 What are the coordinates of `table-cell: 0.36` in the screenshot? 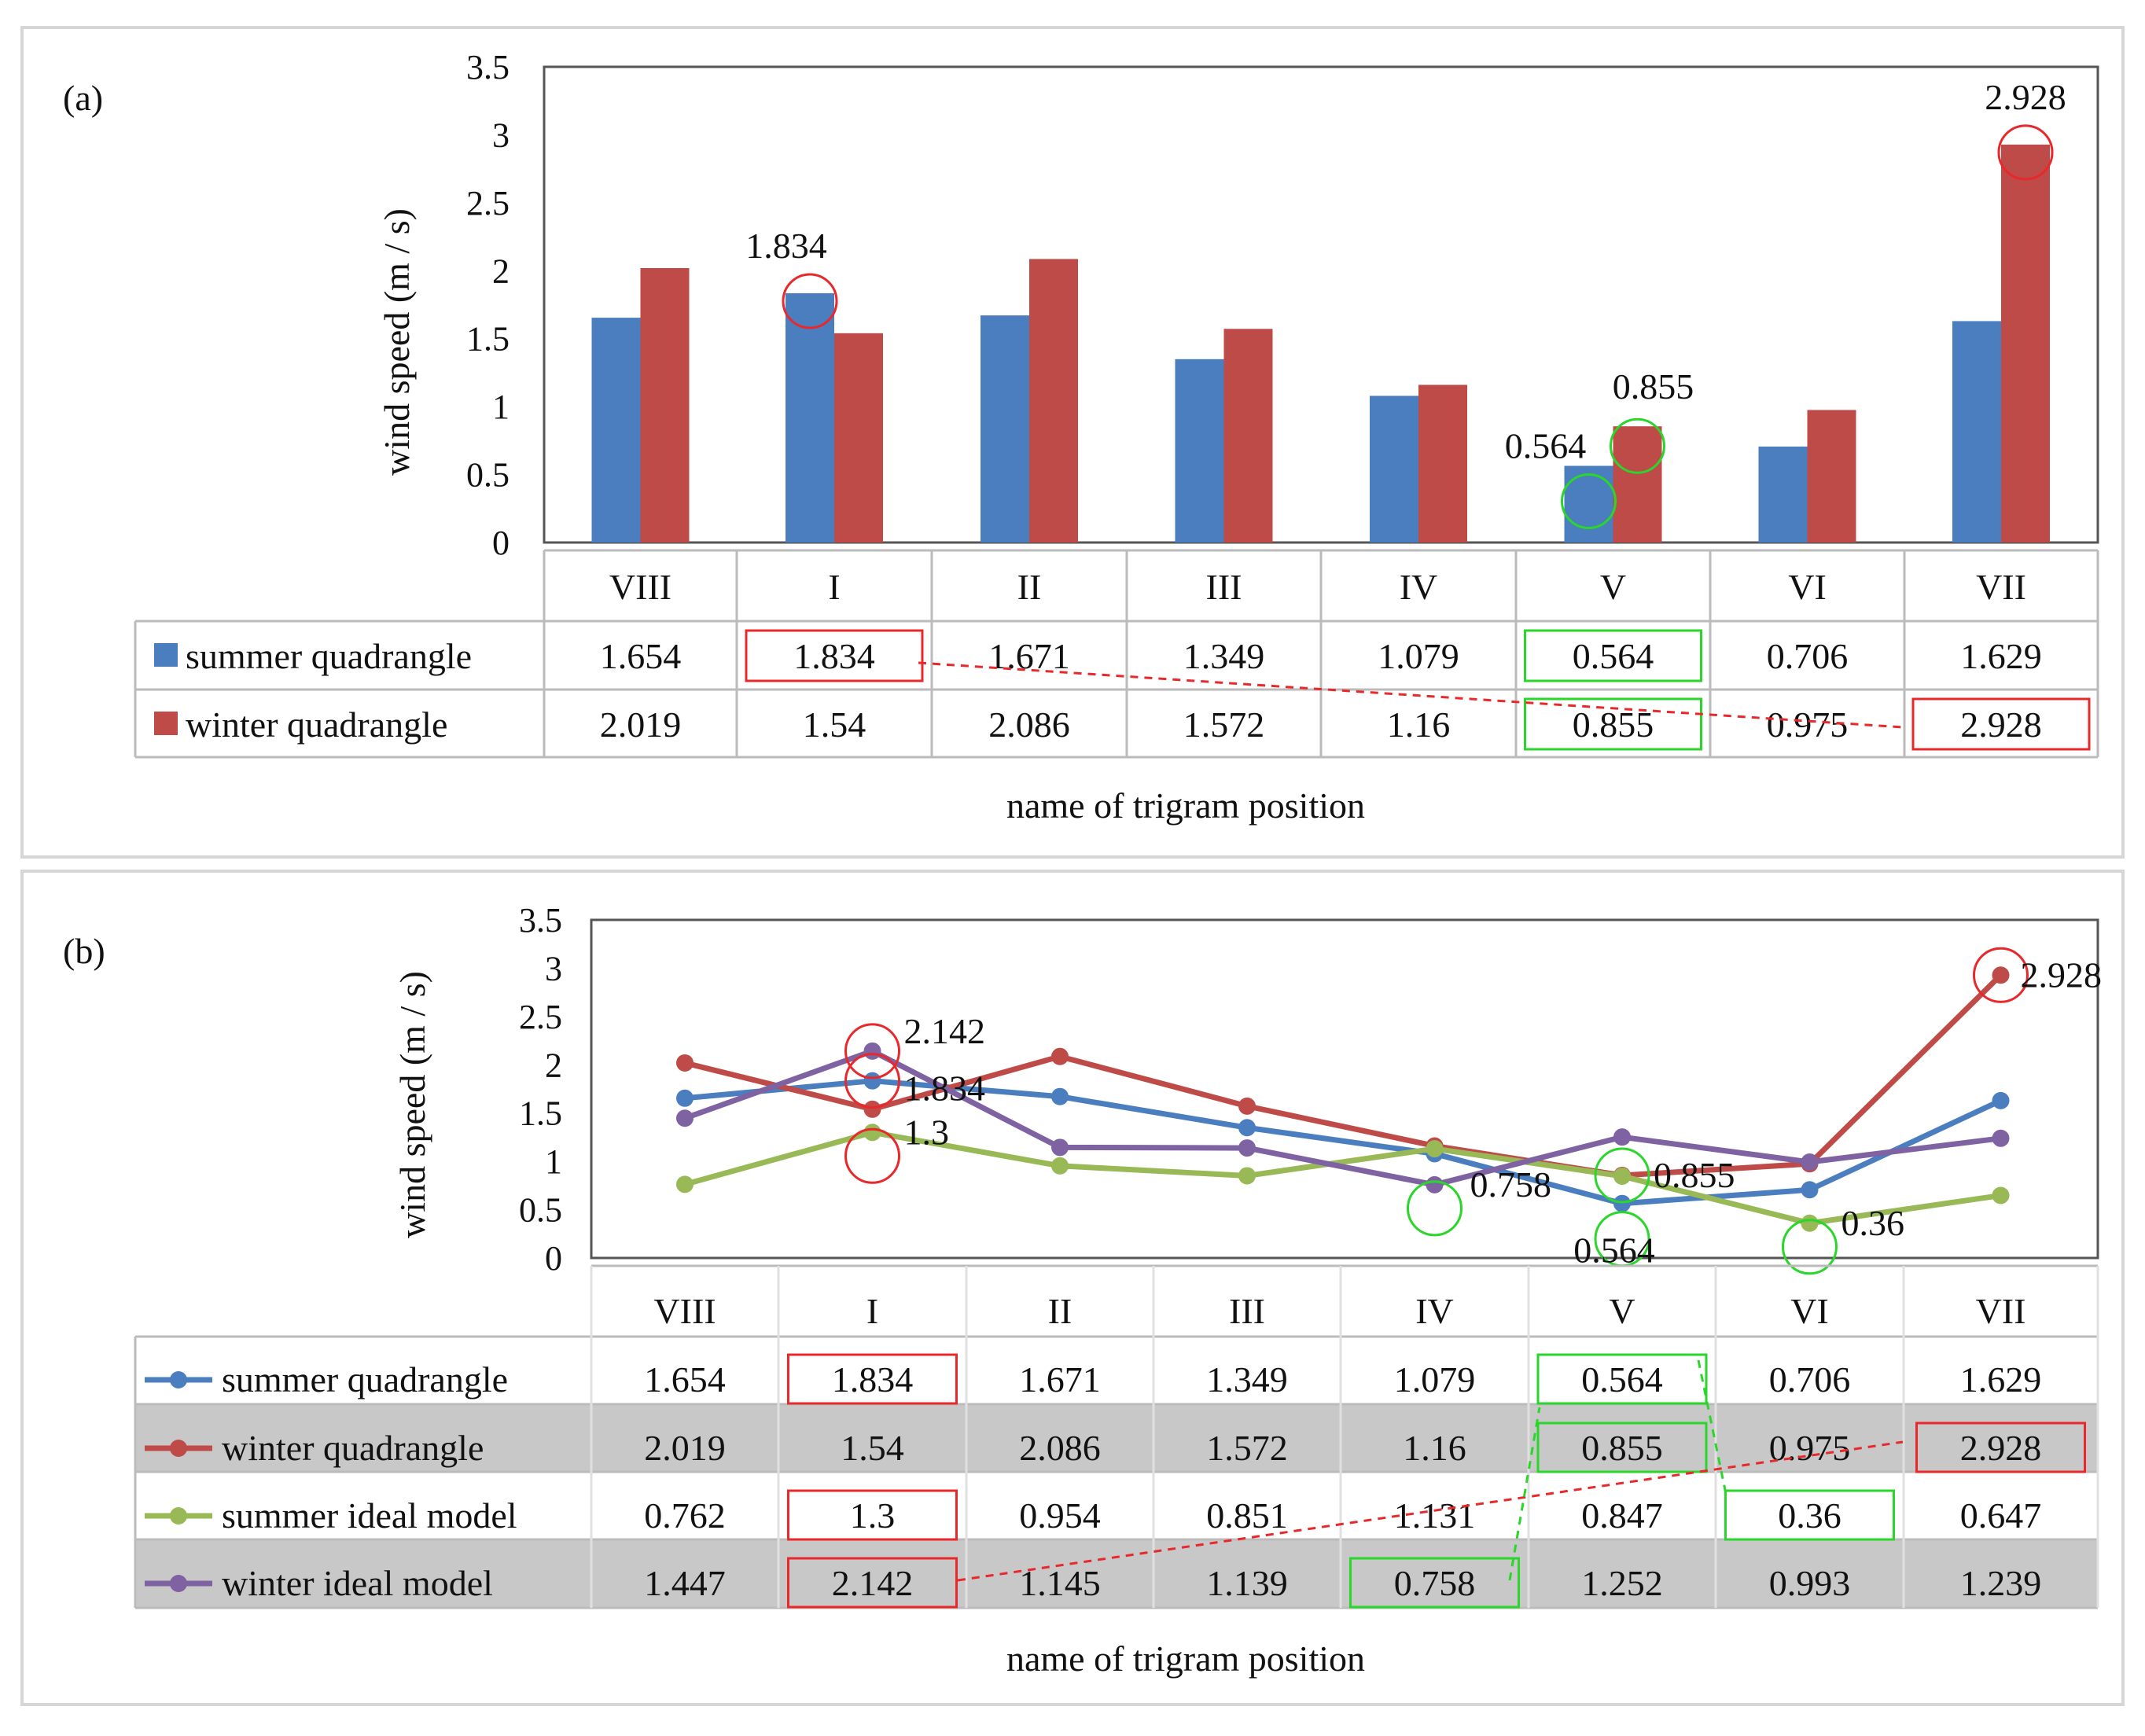 It's located at (1809, 1515).